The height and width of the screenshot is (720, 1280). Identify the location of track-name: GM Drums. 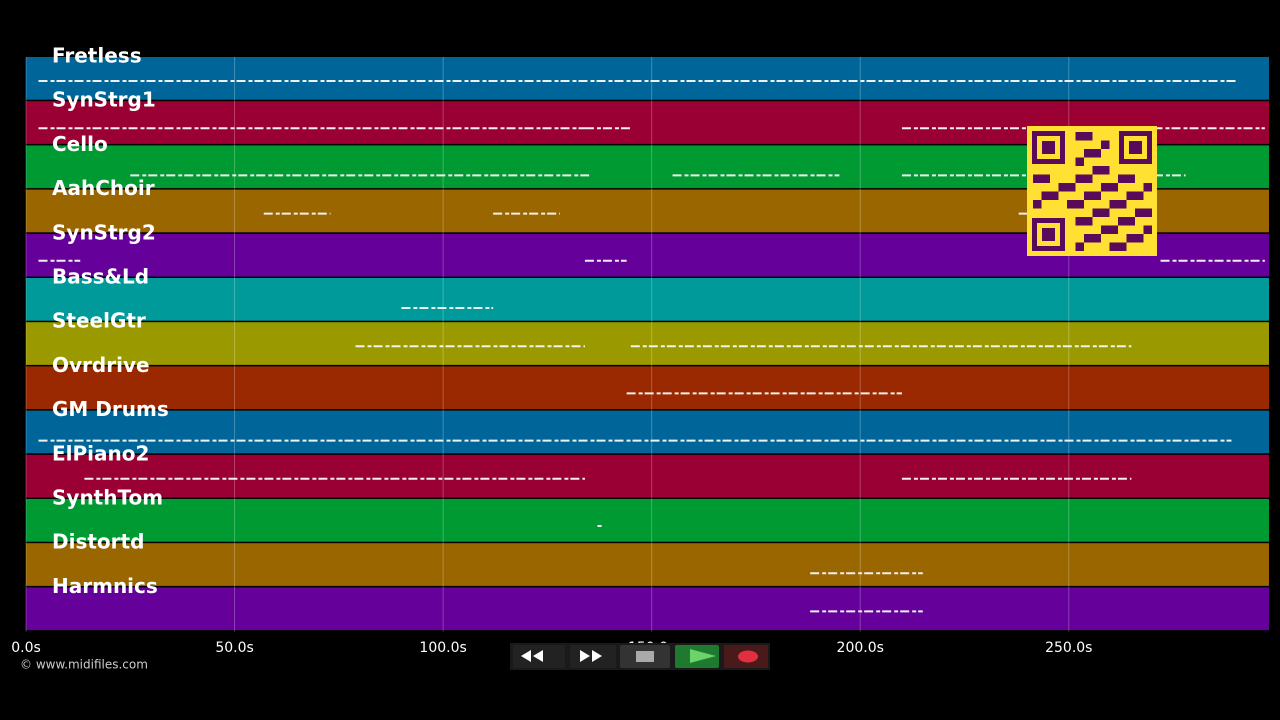
(110, 409).